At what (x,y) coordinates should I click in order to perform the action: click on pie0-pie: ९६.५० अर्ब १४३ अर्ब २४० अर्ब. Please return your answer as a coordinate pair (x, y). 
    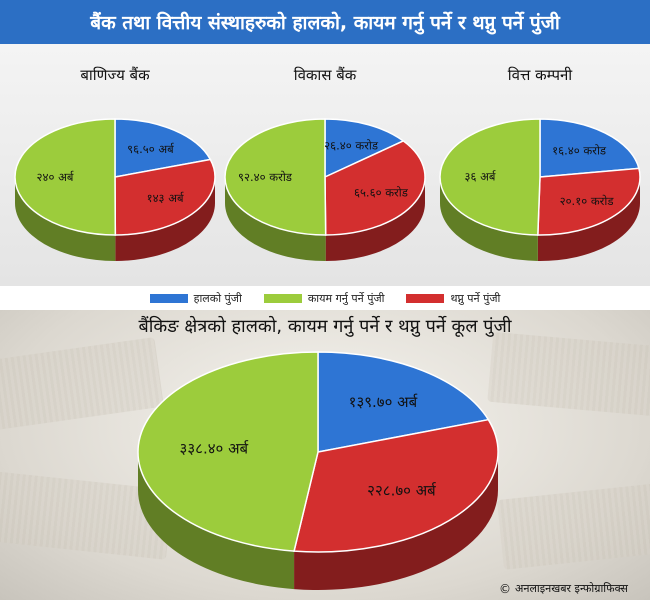
    Looking at the image, I should click on (115, 189).